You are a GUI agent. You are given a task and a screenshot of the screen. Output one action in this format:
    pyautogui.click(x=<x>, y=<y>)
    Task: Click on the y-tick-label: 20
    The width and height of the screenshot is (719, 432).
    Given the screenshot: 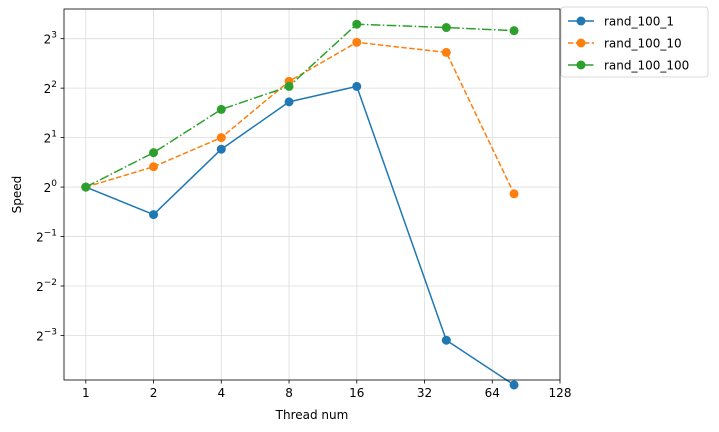 What is the action you would take?
    pyautogui.click(x=51, y=187)
    